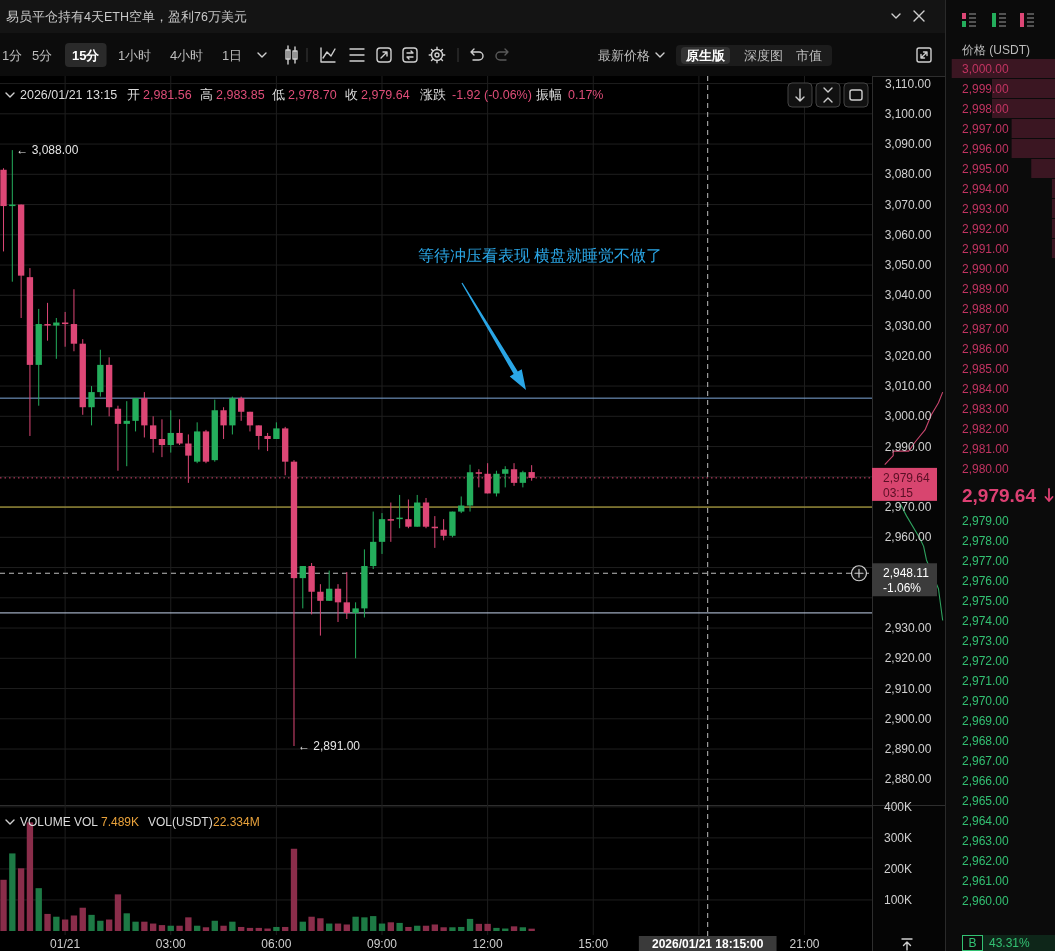 This screenshot has height=951, width=1055. What do you see at coordinates (986, 388) in the screenshot?
I see `y-tick-label: 2,984.00` at bounding box center [986, 388].